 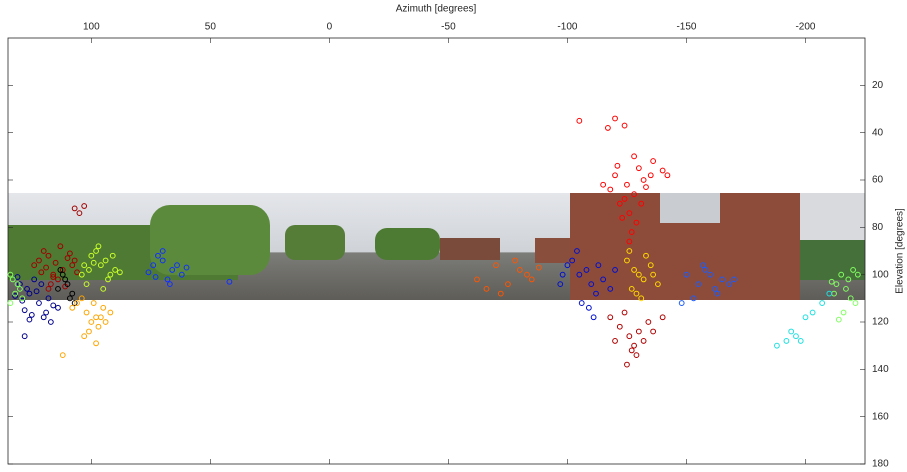 What do you see at coordinates (805, 27) in the screenshot?
I see `x-tick-label: -200` at bounding box center [805, 27].